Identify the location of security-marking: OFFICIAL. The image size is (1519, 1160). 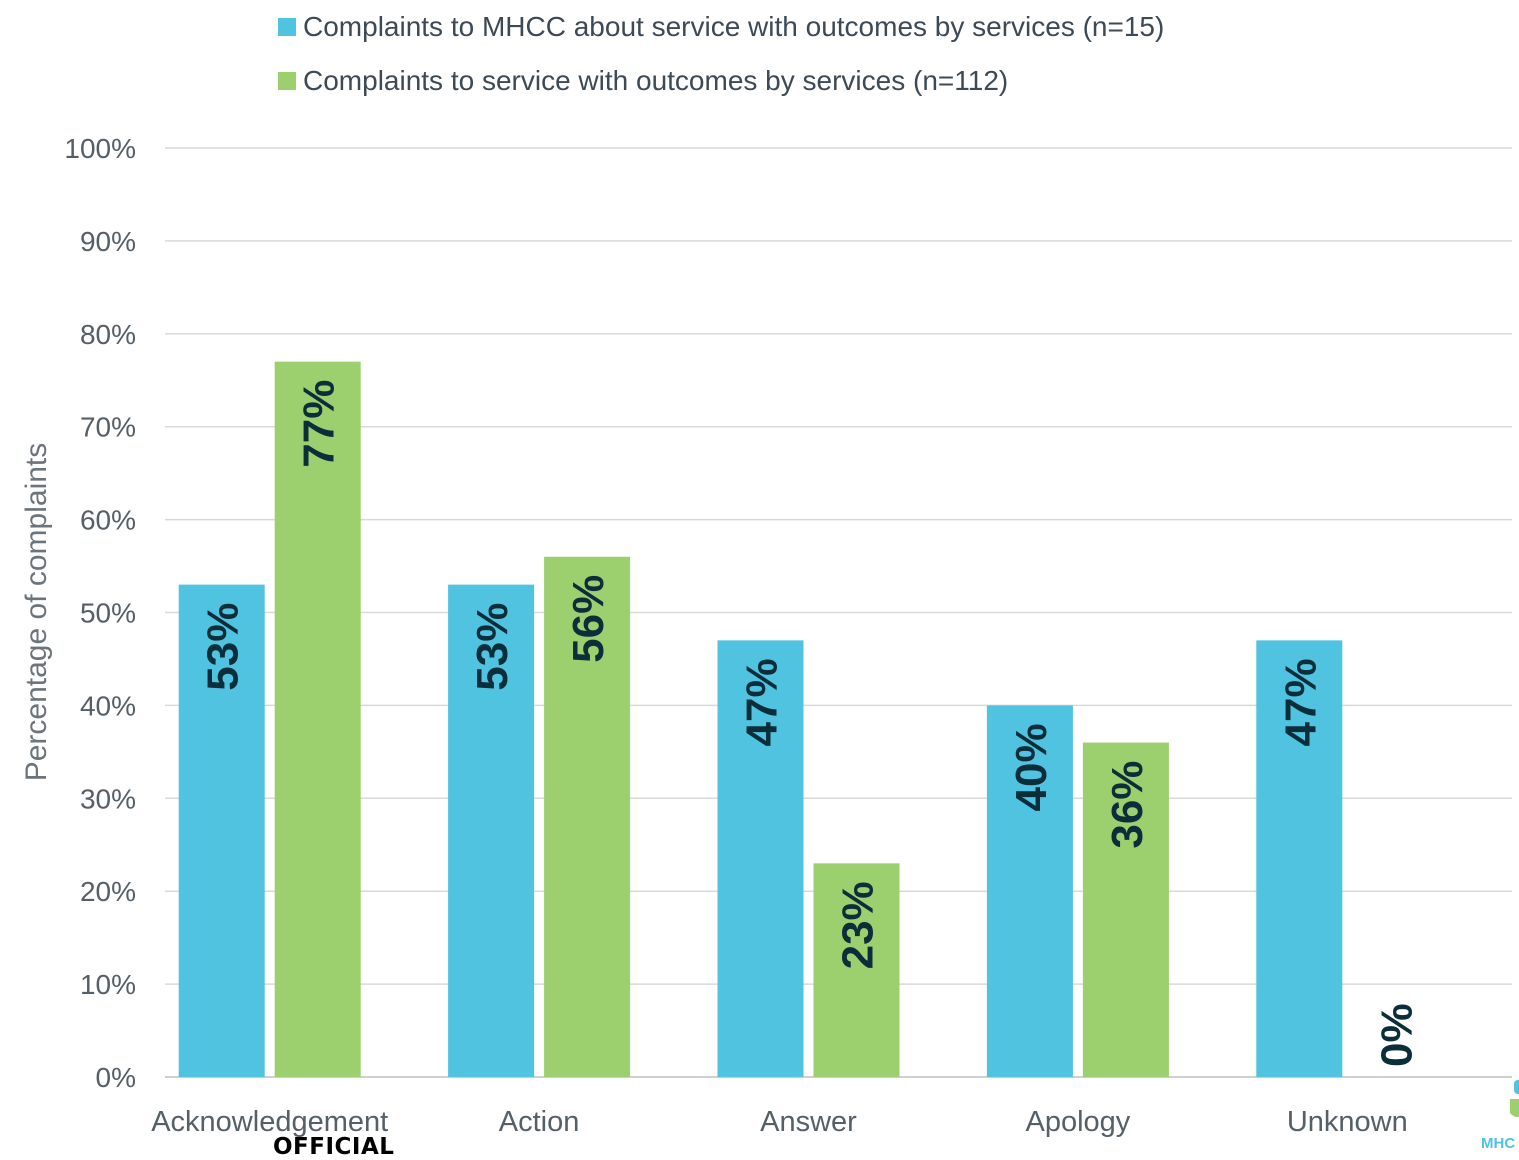
(334, 1147).